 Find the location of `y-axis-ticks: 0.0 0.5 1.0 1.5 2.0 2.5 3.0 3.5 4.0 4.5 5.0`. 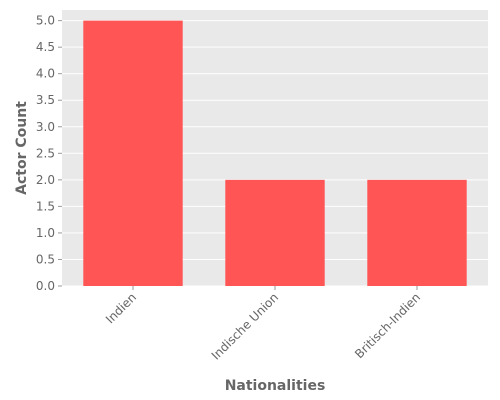

y-axis-ticks: 0.0 0.5 1.0 1.5 2.0 2.5 3.0 3.5 4.0 4.5 5.0 is located at coordinates (49, 153).